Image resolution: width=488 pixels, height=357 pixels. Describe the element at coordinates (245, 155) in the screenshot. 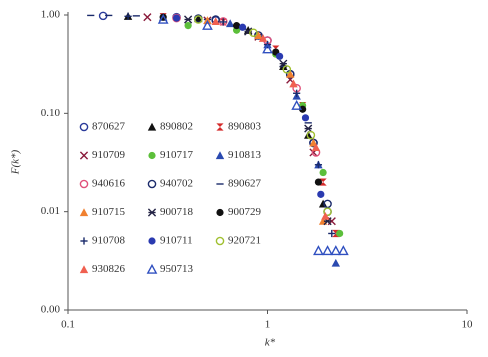

I see `legend-label: 910813` at that location.